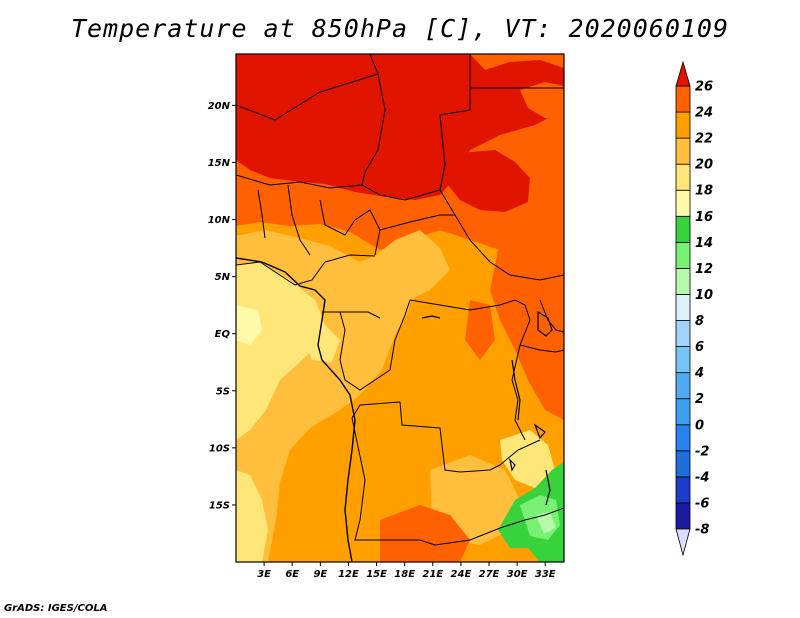 Image resolution: width=800 pixels, height=618 pixels. Describe the element at coordinates (699, 373) in the screenshot. I see `colorbar-label: 4` at that location.